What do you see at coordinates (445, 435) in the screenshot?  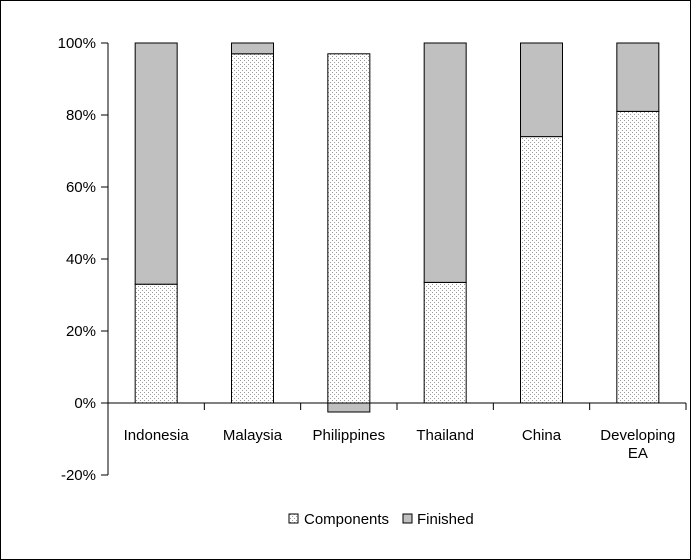 I see `x-category-label: Thailand` at bounding box center [445, 435].